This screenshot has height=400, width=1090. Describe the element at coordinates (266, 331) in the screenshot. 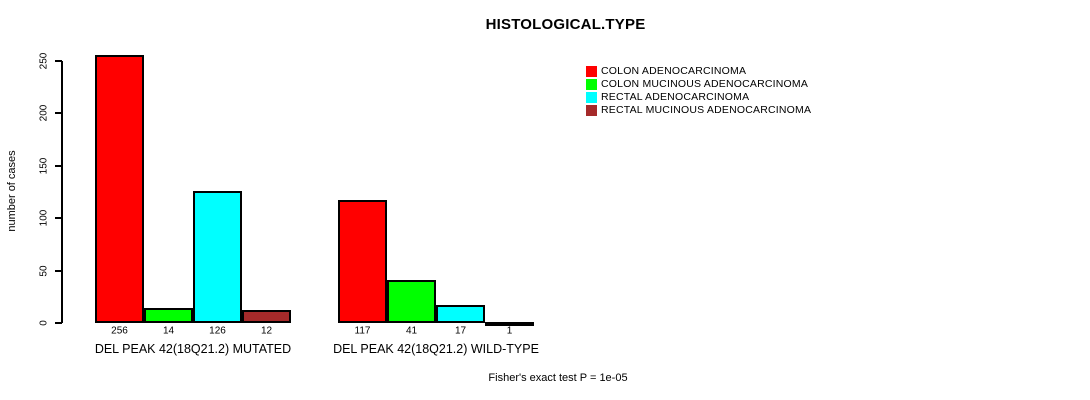

I see `bar-value-label: 12` at that location.